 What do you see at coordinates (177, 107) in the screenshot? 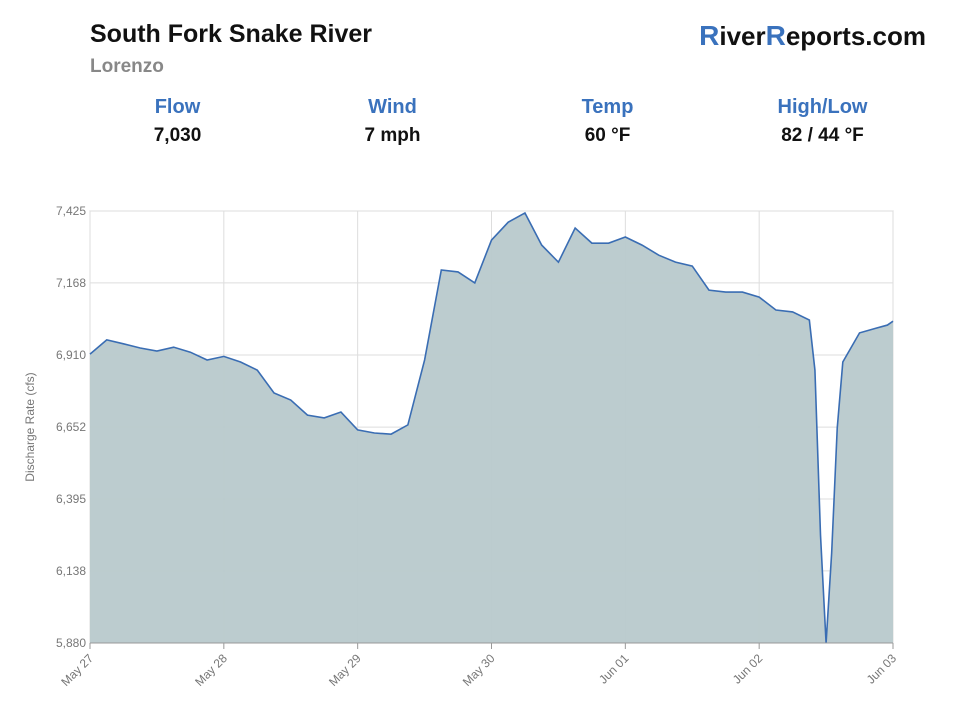
I see `stat-label: Flow` at bounding box center [177, 107].